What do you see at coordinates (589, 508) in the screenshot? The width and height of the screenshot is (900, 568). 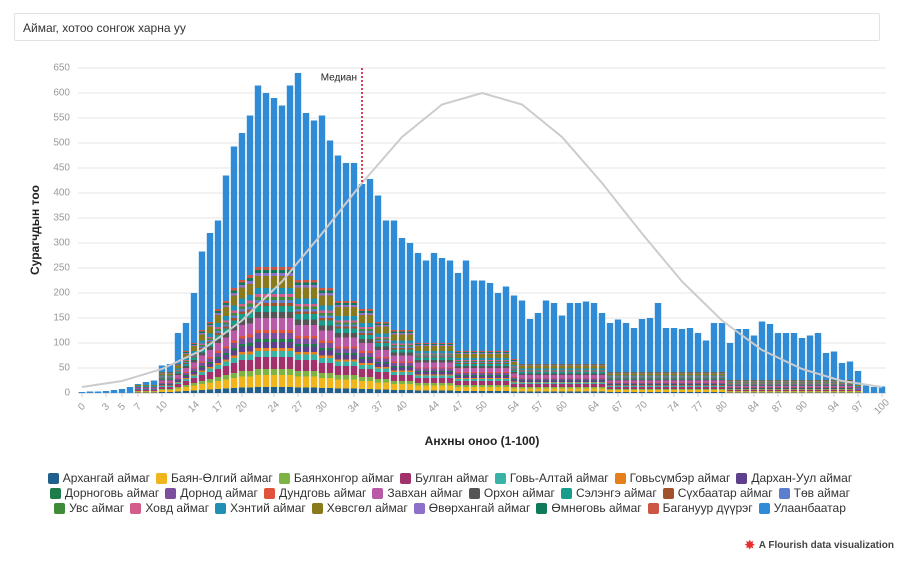 I see `legend-item: Өмнөговь аймаг` at bounding box center [589, 508].